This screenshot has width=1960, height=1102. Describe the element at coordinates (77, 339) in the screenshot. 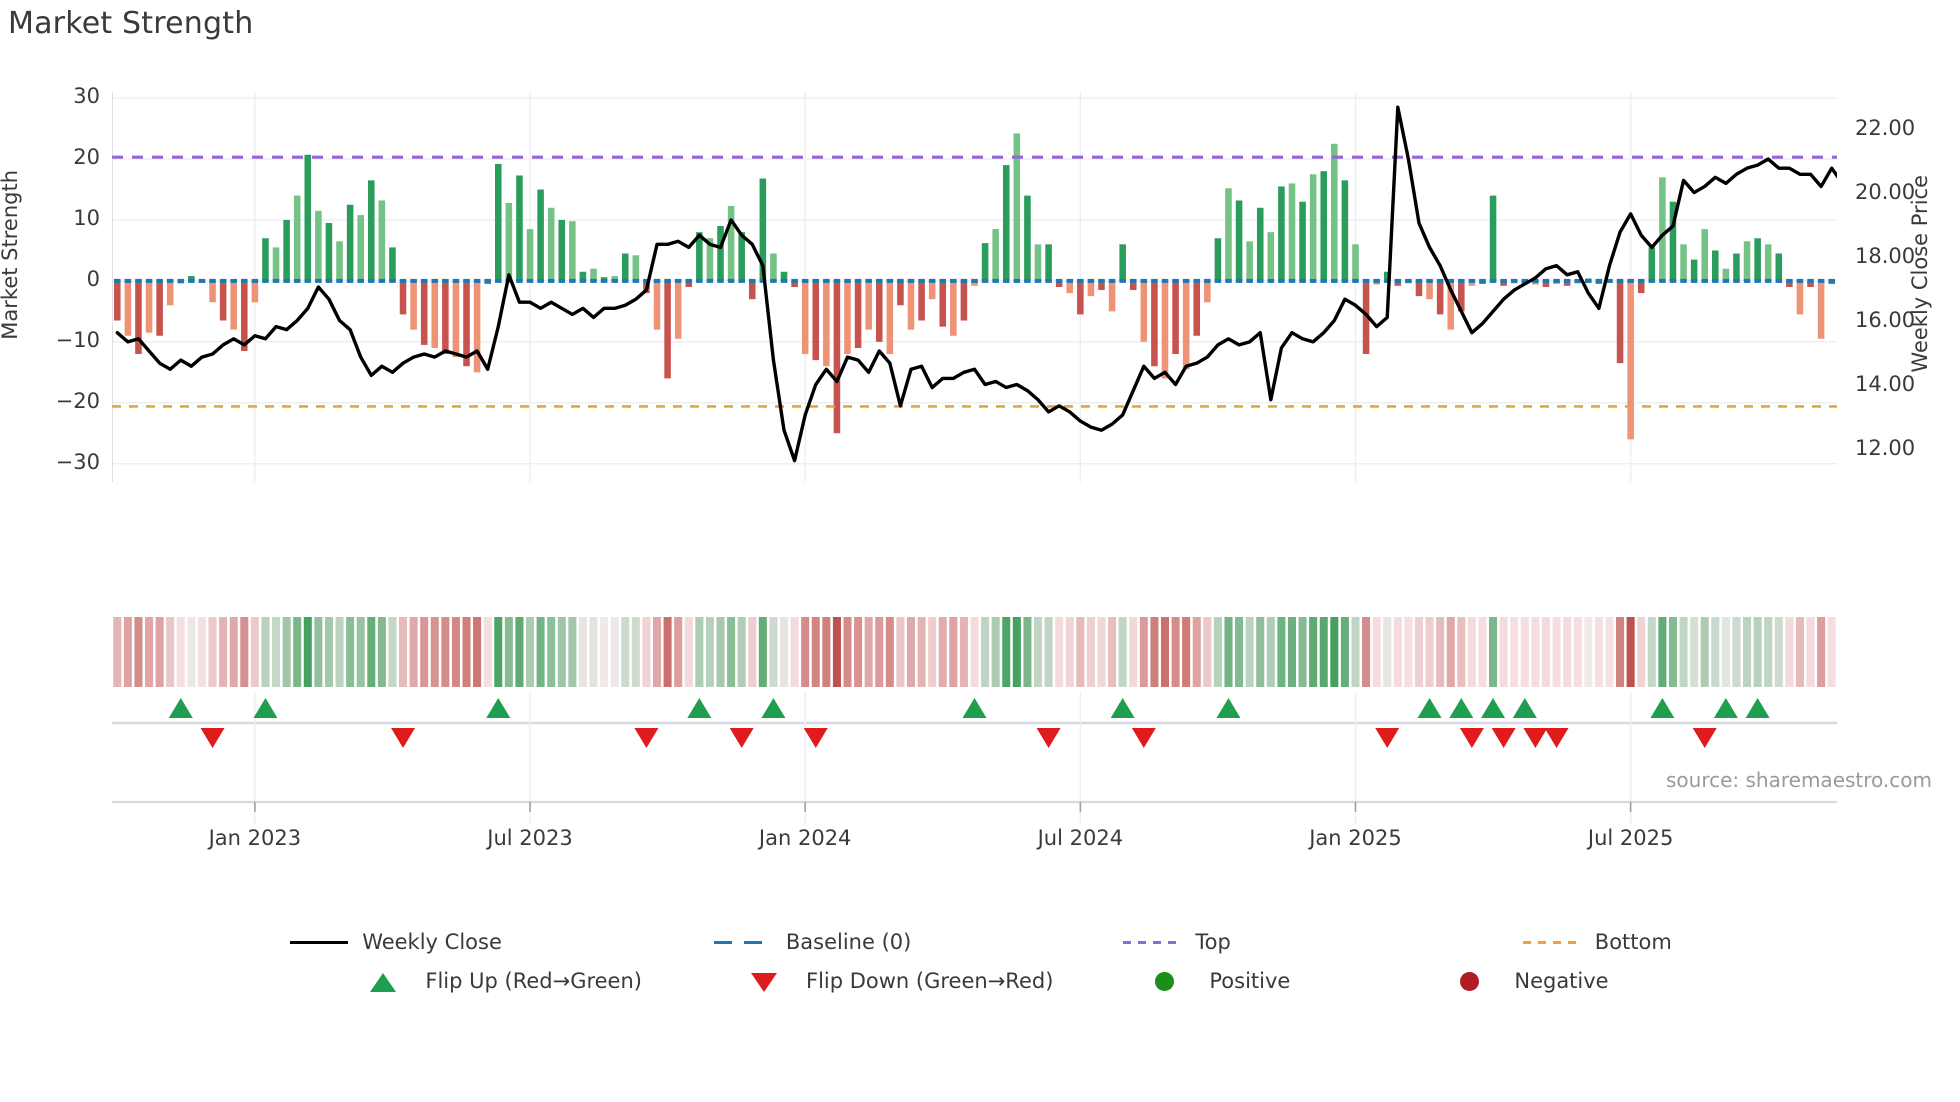

I see `y-tick-left: −10` at that location.